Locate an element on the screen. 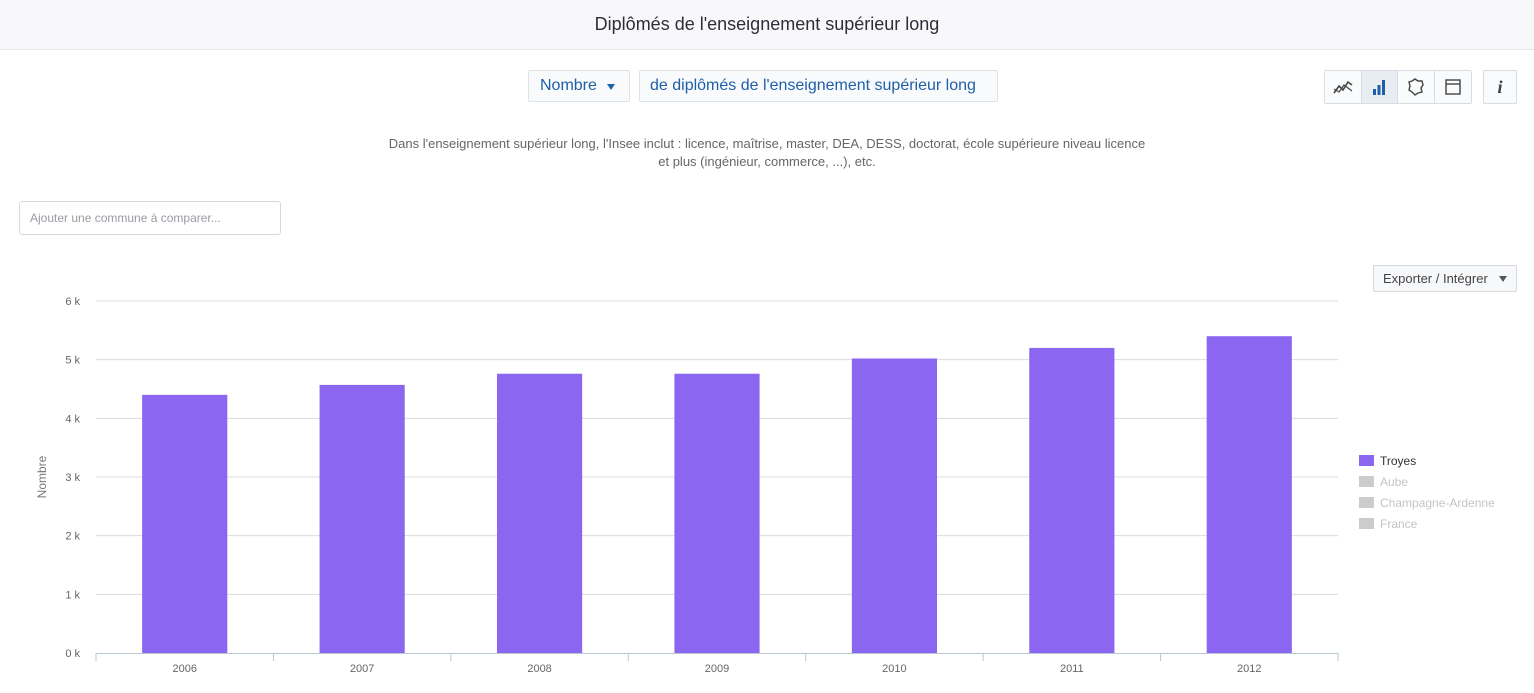  y-tick-label: 5 k is located at coordinates (72, 361).